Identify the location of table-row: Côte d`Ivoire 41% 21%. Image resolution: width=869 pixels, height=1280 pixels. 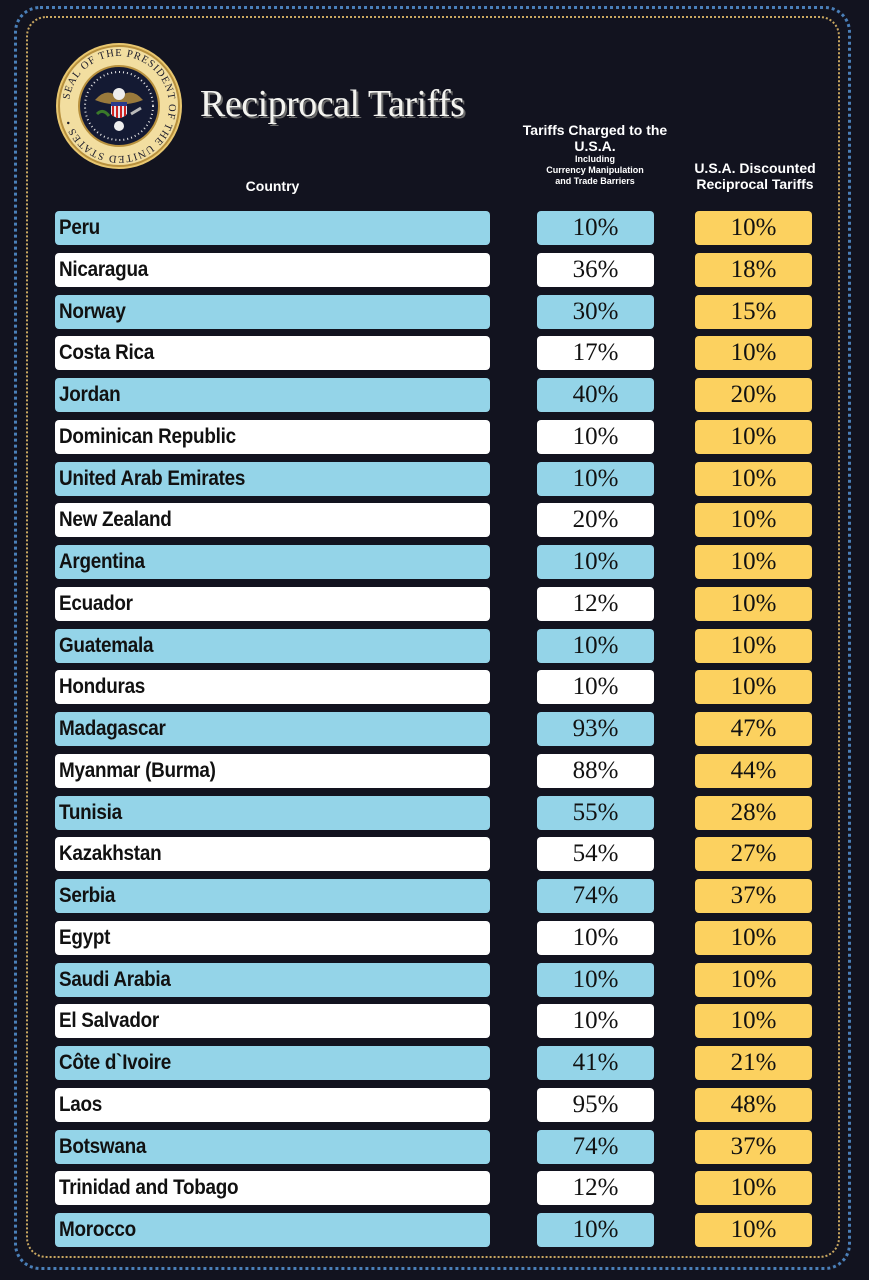
(434, 1063).